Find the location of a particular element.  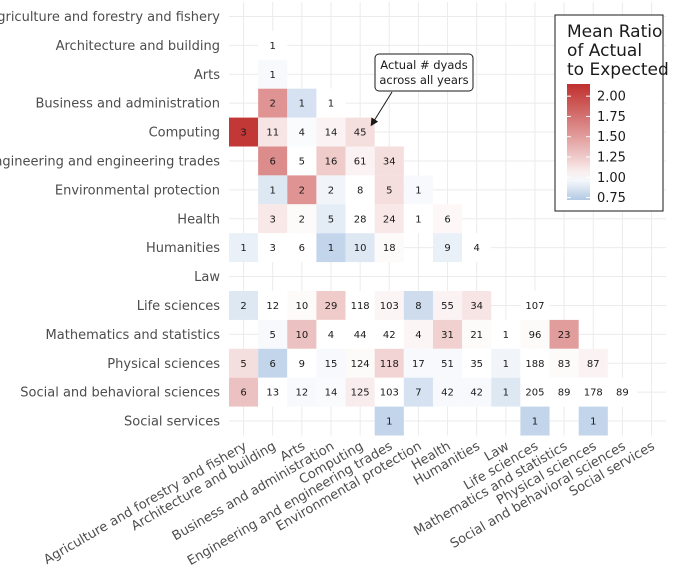

cell-count-label: 83 is located at coordinates (564, 364).